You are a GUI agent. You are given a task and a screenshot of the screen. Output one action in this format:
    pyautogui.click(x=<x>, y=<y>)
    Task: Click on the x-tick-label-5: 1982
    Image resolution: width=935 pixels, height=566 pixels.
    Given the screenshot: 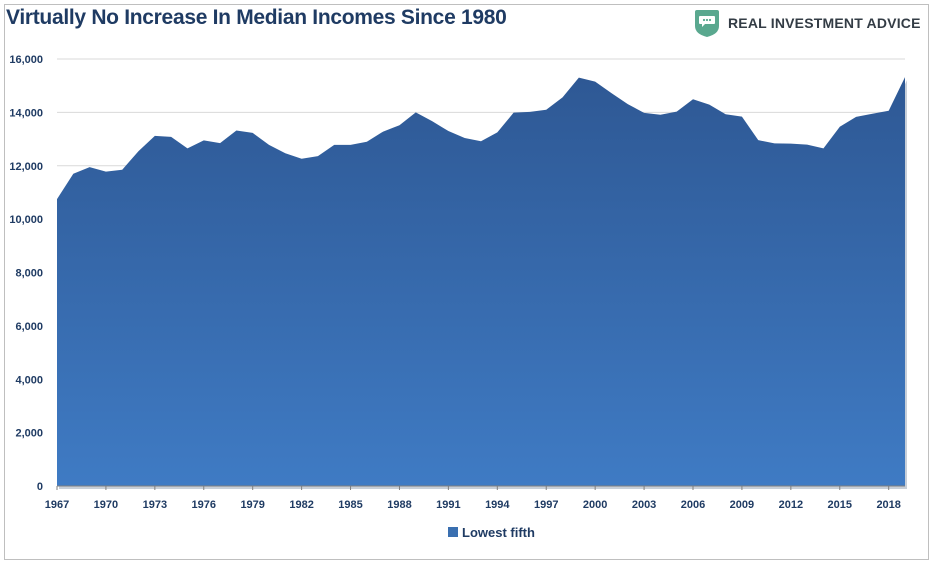 What is the action you would take?
    pyautogui.click(x=301, y=505)
    